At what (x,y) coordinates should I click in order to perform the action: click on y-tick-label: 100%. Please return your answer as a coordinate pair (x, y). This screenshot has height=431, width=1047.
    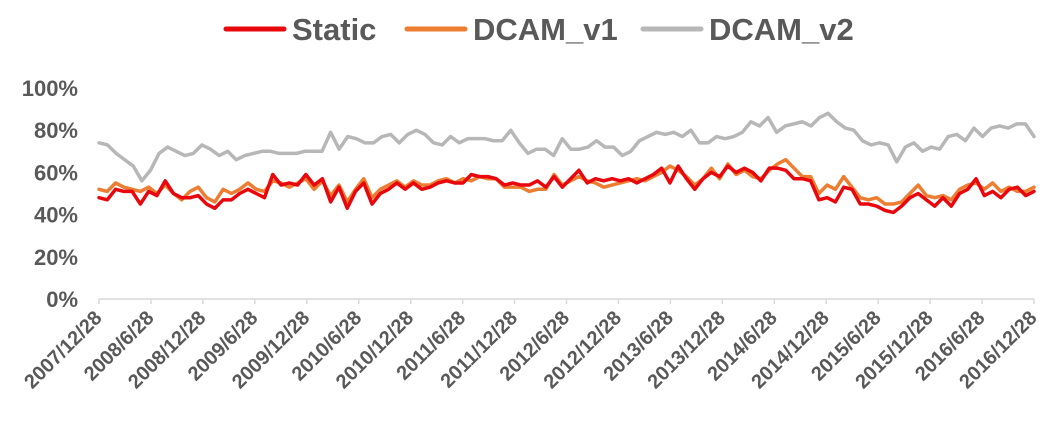
    Looking at the image, I should click on (50, 88).